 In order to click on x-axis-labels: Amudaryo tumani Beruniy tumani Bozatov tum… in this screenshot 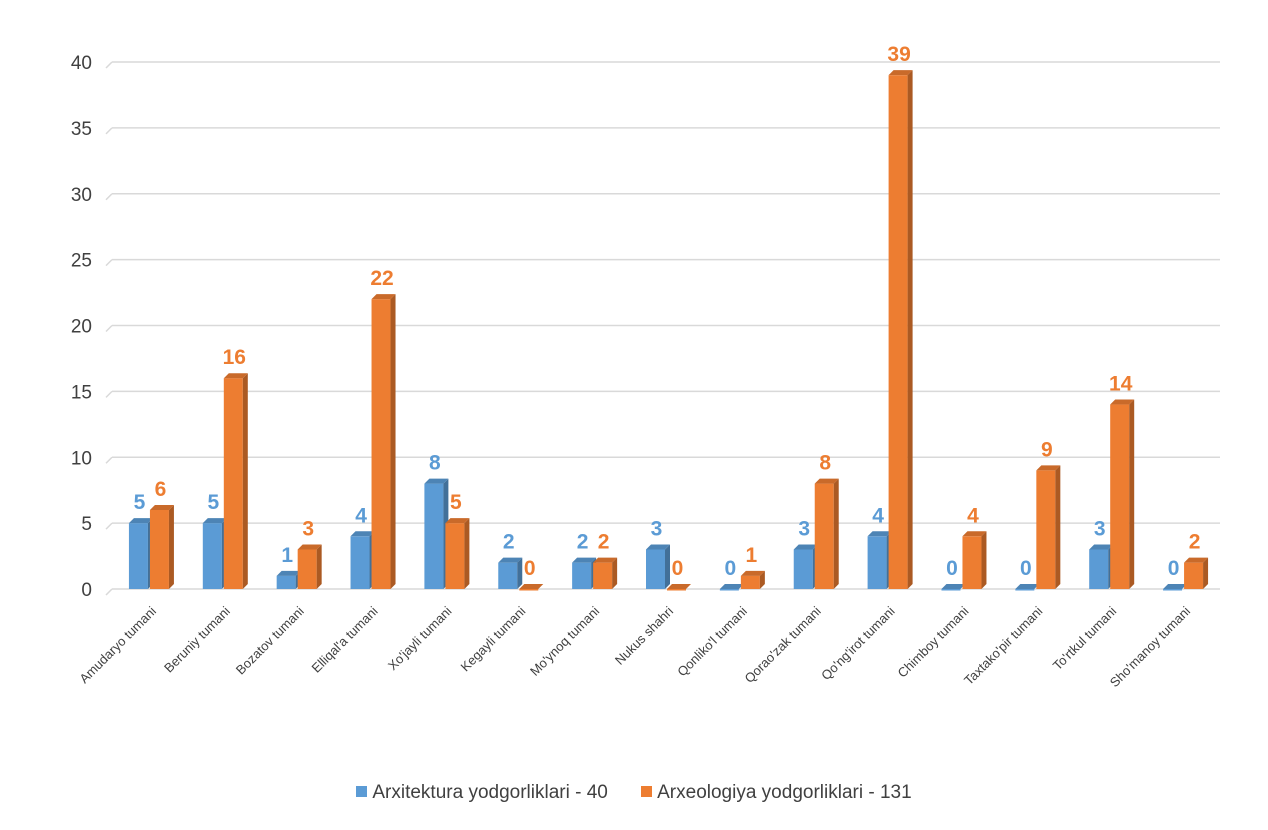, I will do `click(634, 646)`.